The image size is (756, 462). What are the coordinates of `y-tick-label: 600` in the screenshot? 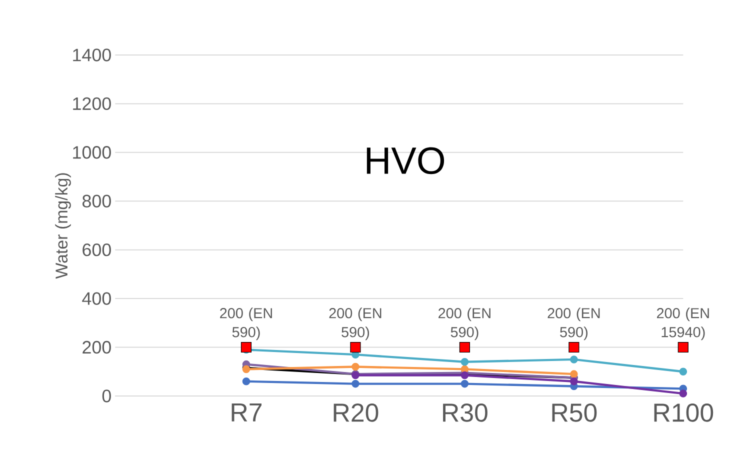 It's located at (96, 249).